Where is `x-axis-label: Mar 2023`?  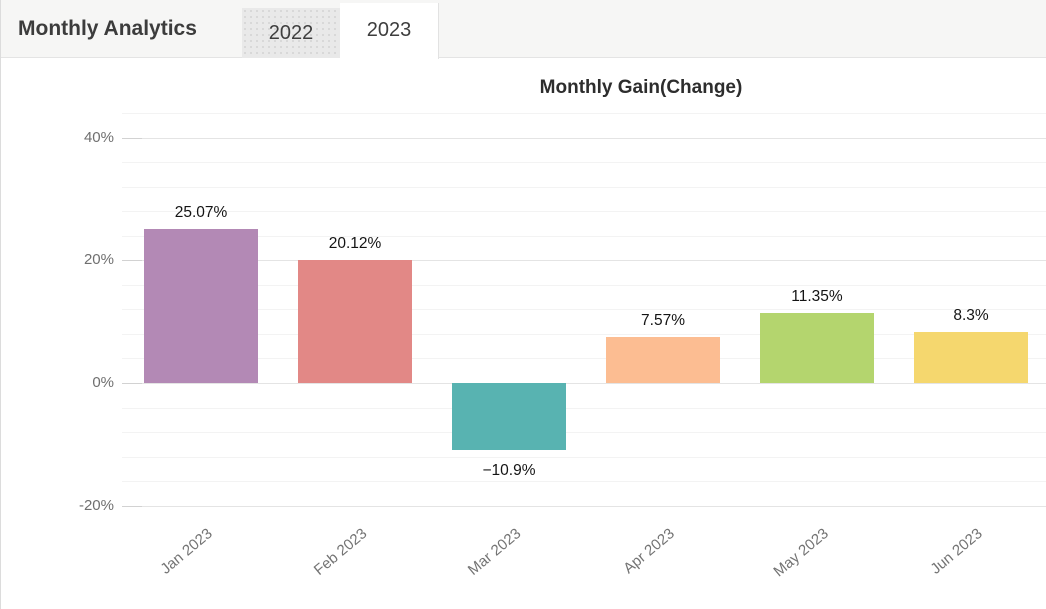
x-axis-label: Mar 2023 is located at coordinates (494, 552).